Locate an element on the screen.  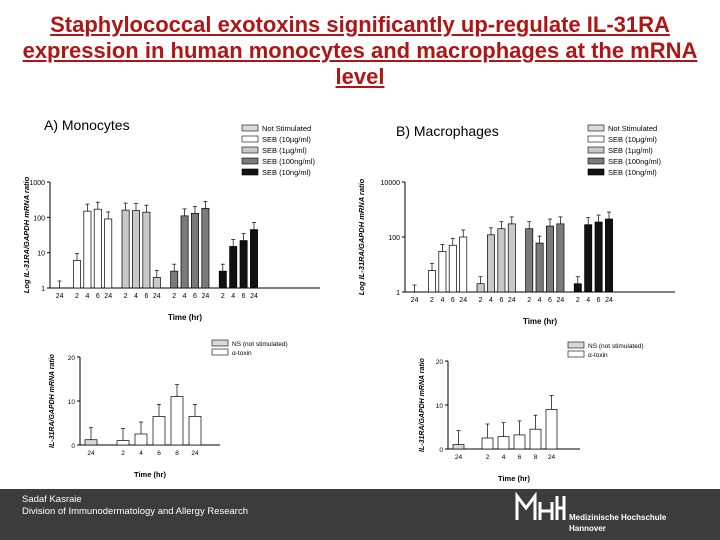
y-axis-label: Log IL-31RA/GAPDH mRNA ratio is located at coordinates (361, 236).